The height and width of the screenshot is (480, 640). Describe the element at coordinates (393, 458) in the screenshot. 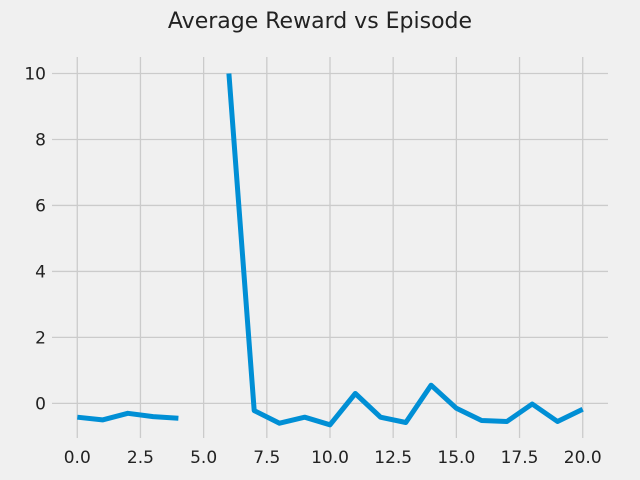

I see `x-tick-label: 12.5` at that location.